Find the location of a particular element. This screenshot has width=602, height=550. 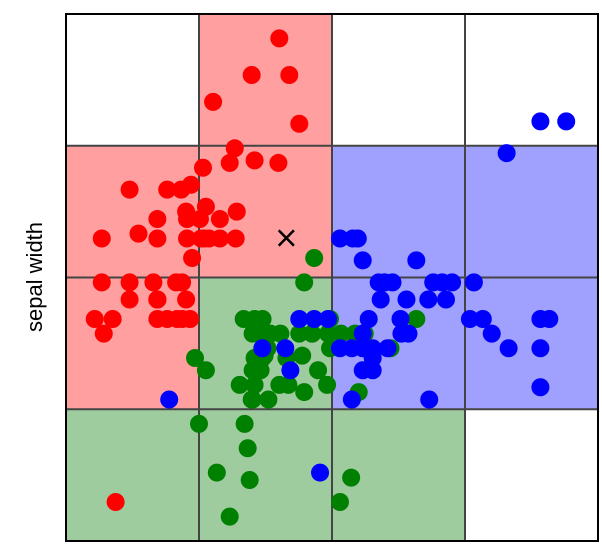

query-point-marker: × is located at coordinates (286, 238).